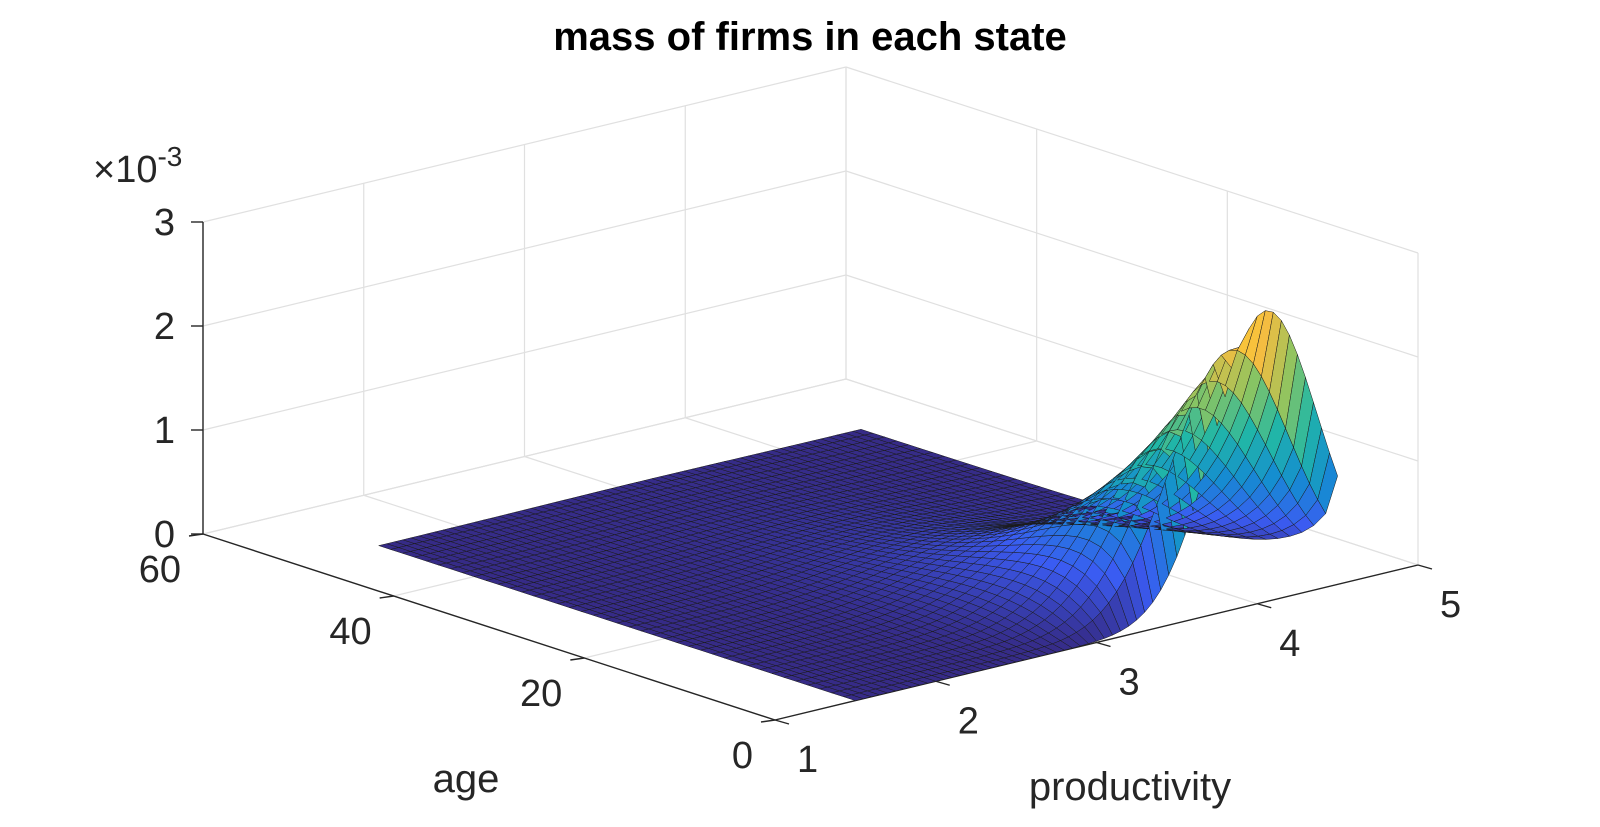  Describe the element at coordinates (1129, 683) in the screenshot. I see `x-tick-label: 3` at that location.